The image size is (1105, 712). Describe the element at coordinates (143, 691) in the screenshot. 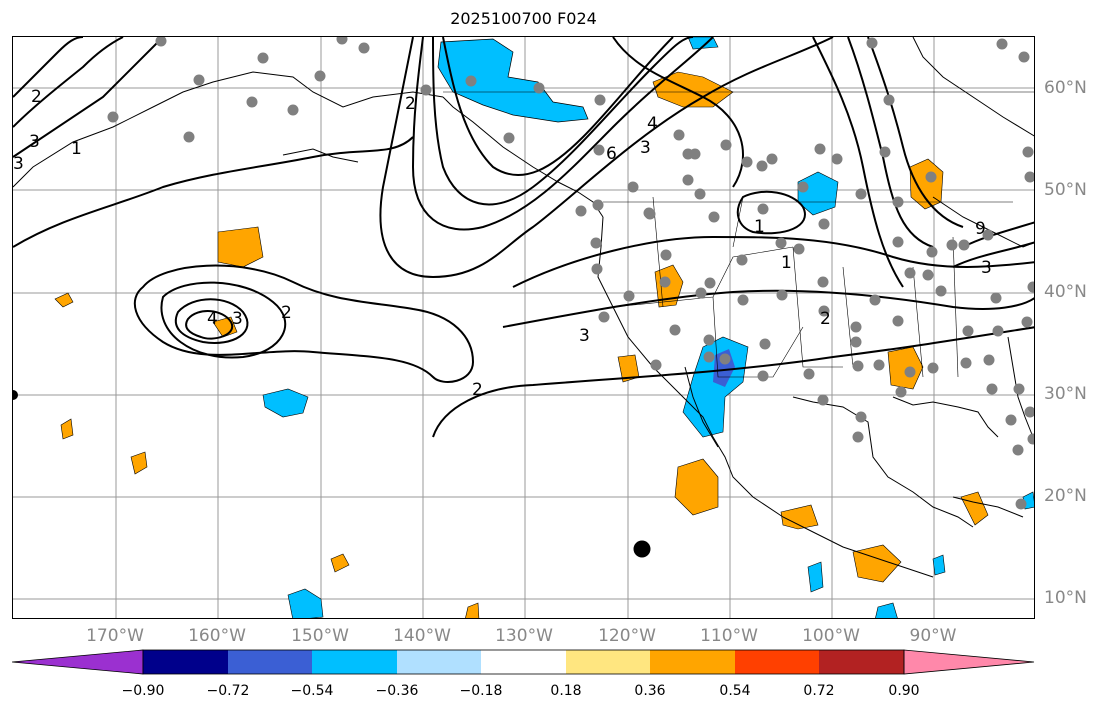

I see `colorbar-tick: −0.90` at that location.